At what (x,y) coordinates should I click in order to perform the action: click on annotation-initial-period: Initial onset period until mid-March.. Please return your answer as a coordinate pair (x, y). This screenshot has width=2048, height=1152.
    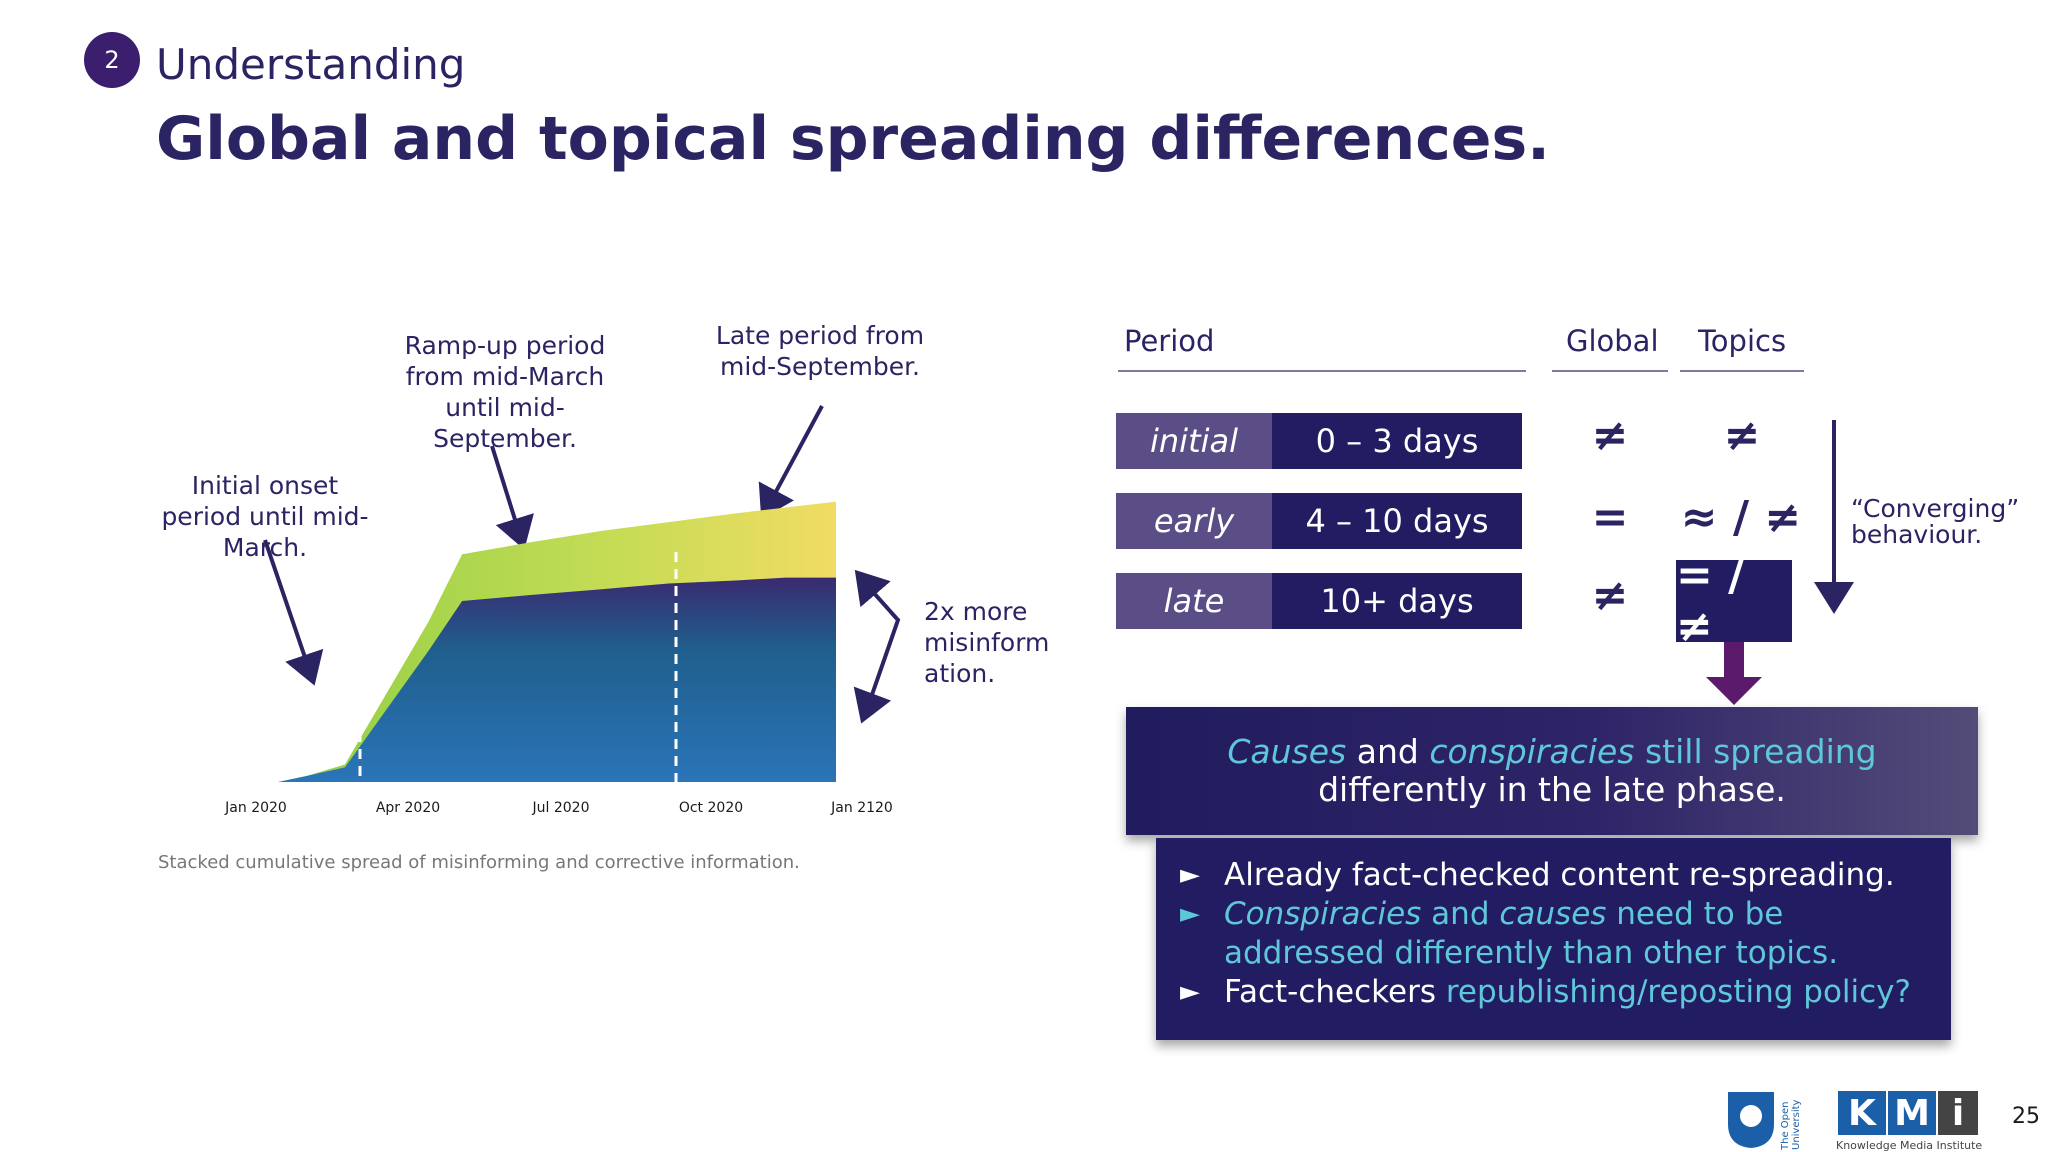
    Looking at the image, I should click on (265, 516).